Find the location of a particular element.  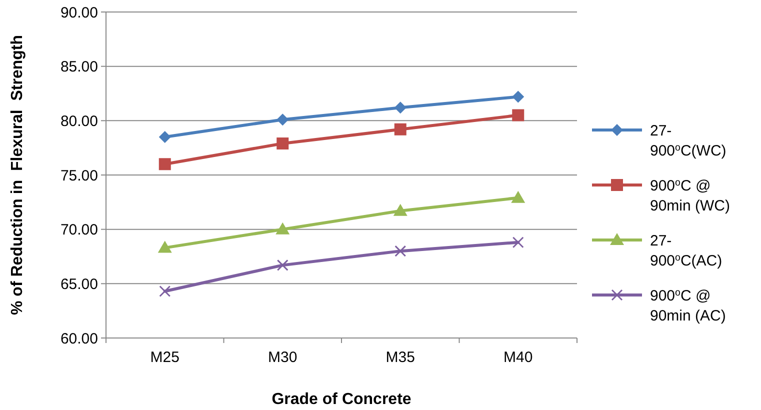

x-tick-label: M35 is located at coordinates (400, 357).